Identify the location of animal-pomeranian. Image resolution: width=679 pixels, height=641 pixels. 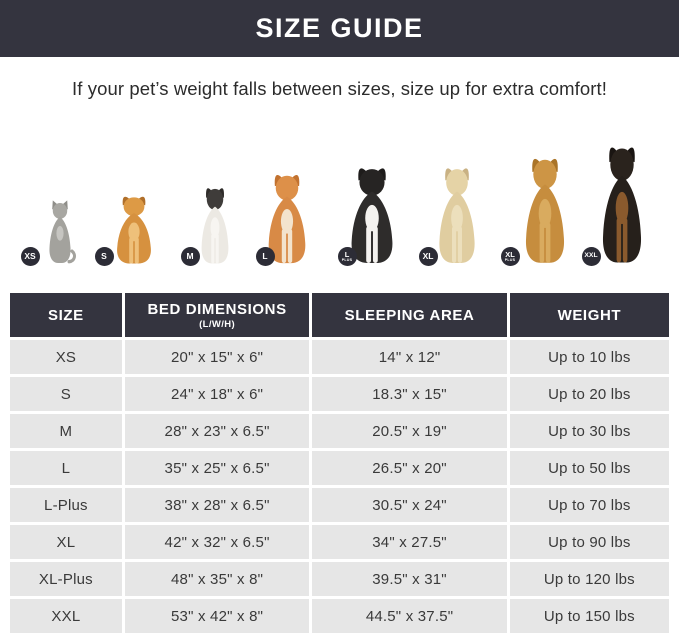
(134, 229).